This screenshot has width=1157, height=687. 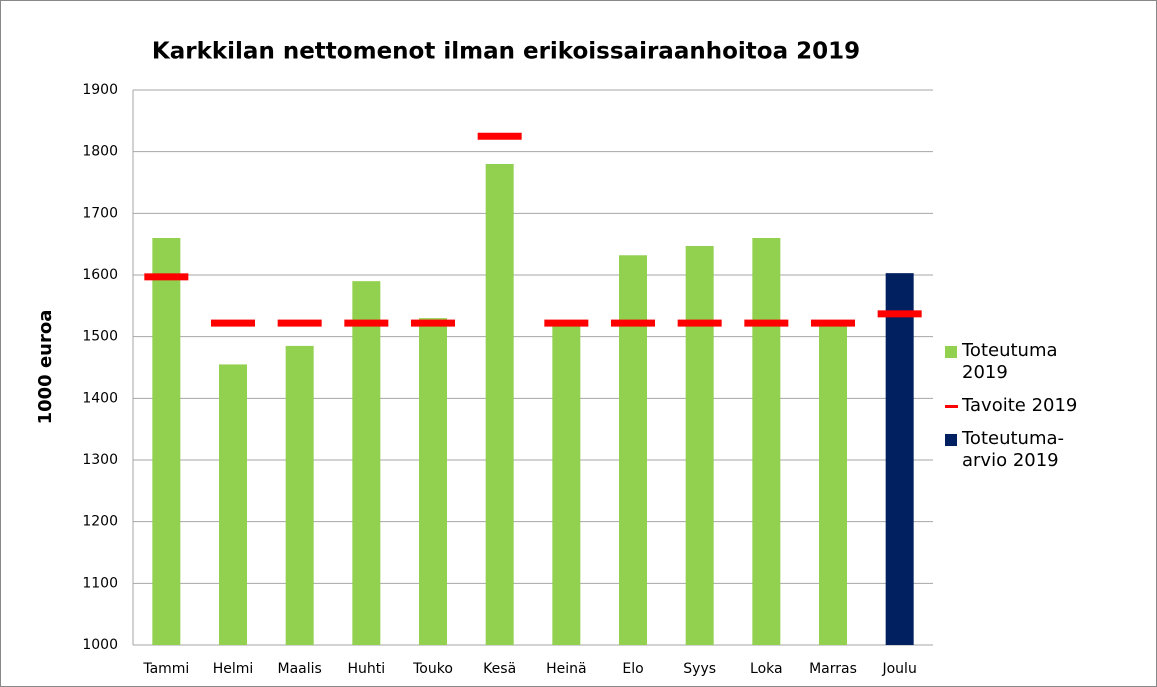 What do you see at coordinates (699, 669) in the screenshot?
I see `x-tick-label: Syys` at bounding box center [699, 669].